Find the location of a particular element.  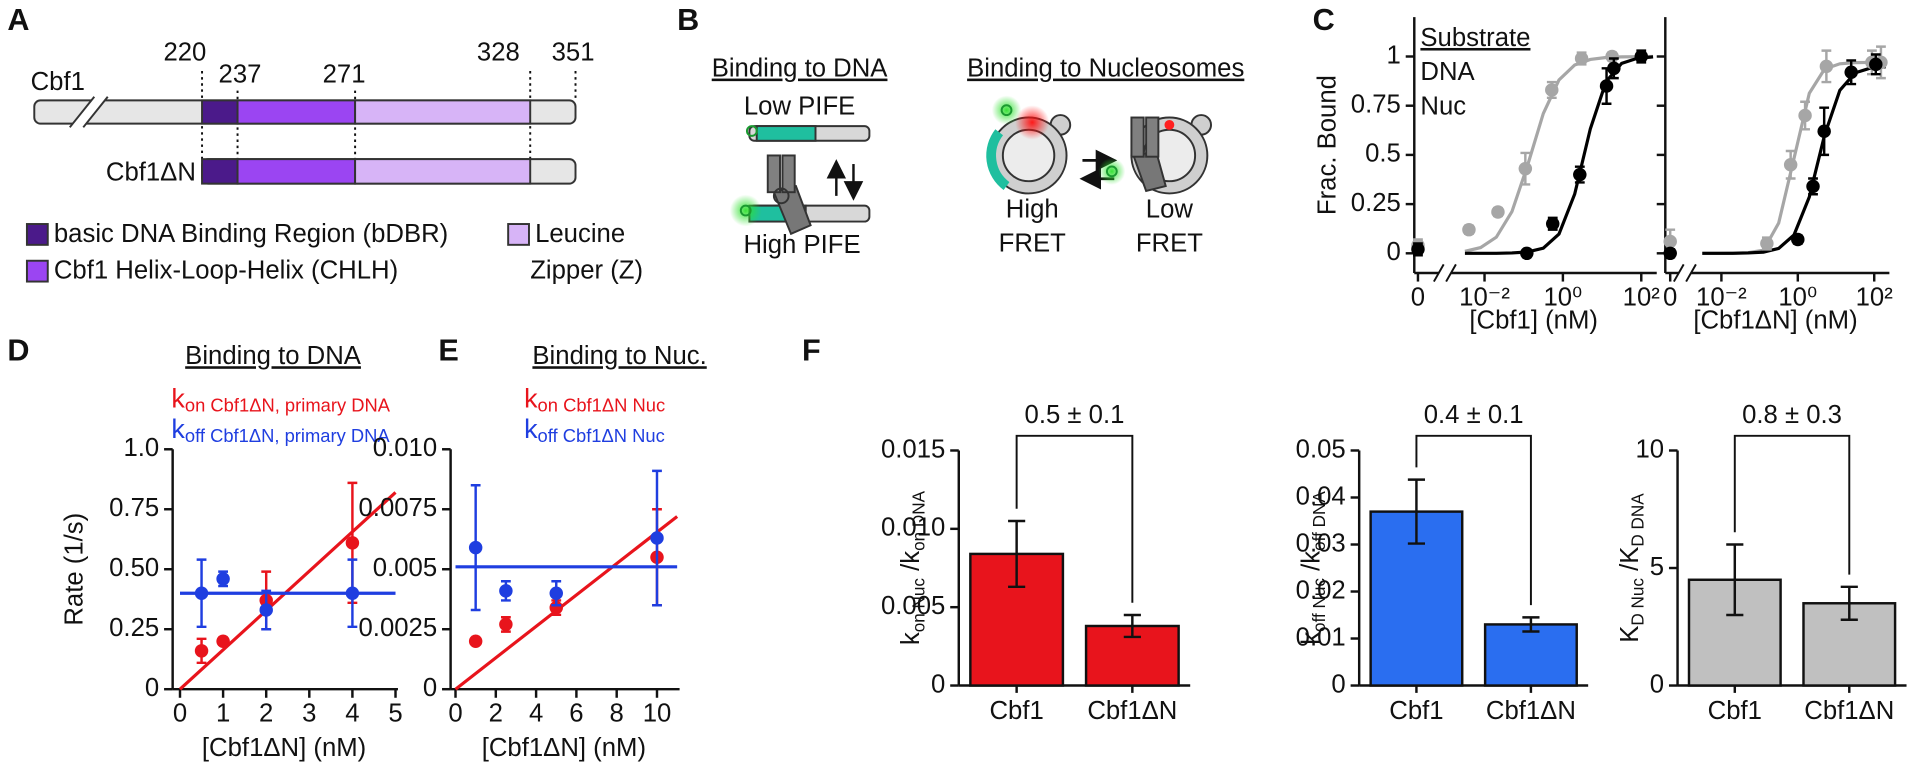

fit-line is located at coordinates (566, 603).